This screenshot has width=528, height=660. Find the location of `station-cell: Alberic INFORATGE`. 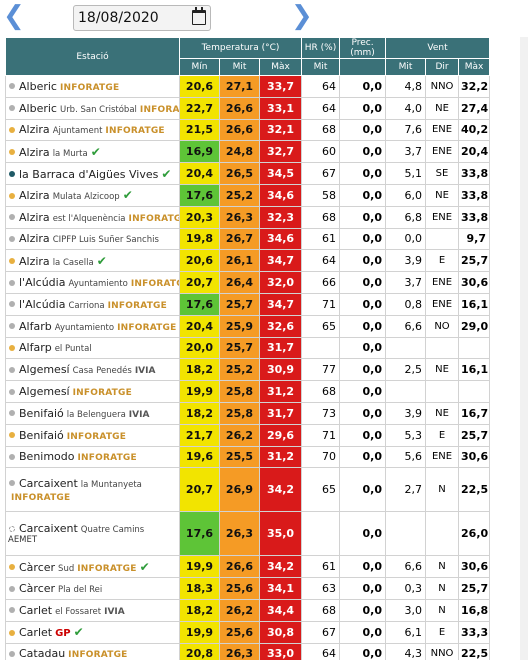

station-cell: Alberic INFORATGE is located at coordinates (92, 86).